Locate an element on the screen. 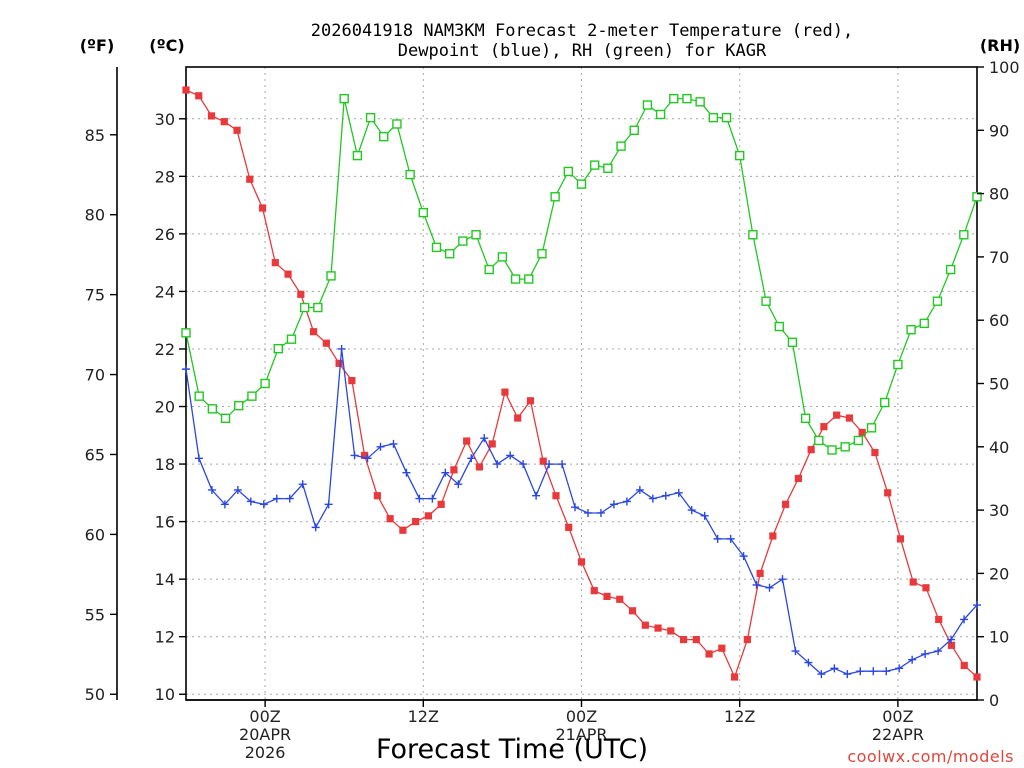  celsius-tick-label: 30 is located at coordinates (165, 119).